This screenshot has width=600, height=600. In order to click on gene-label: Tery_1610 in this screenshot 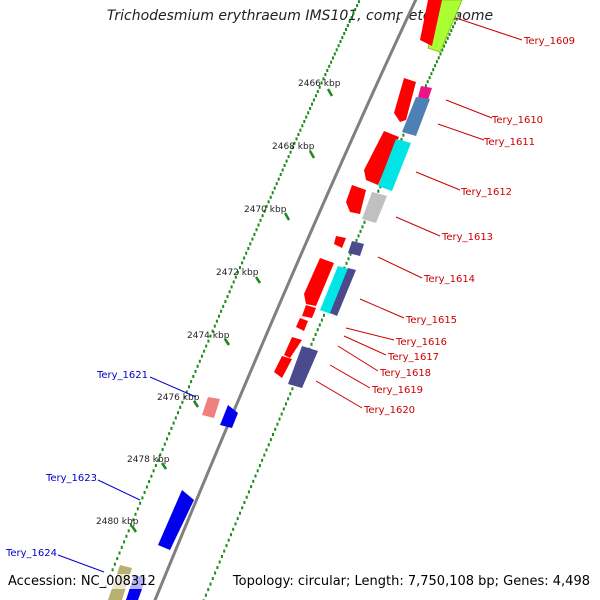, I will do `click(517, 120)`.